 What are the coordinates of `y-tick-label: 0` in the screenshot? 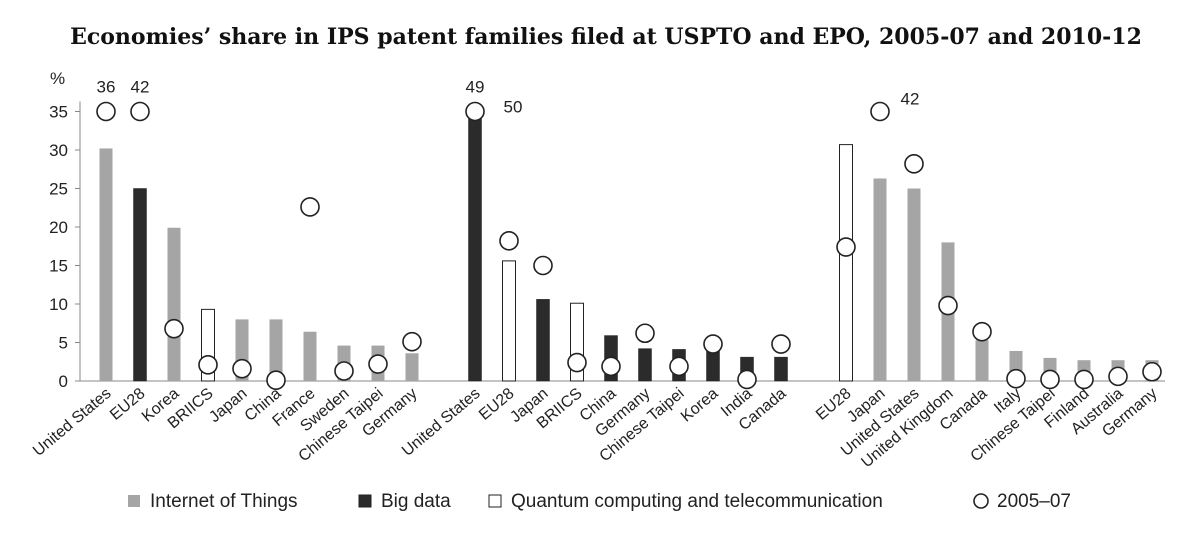 It's located at (63, 381).